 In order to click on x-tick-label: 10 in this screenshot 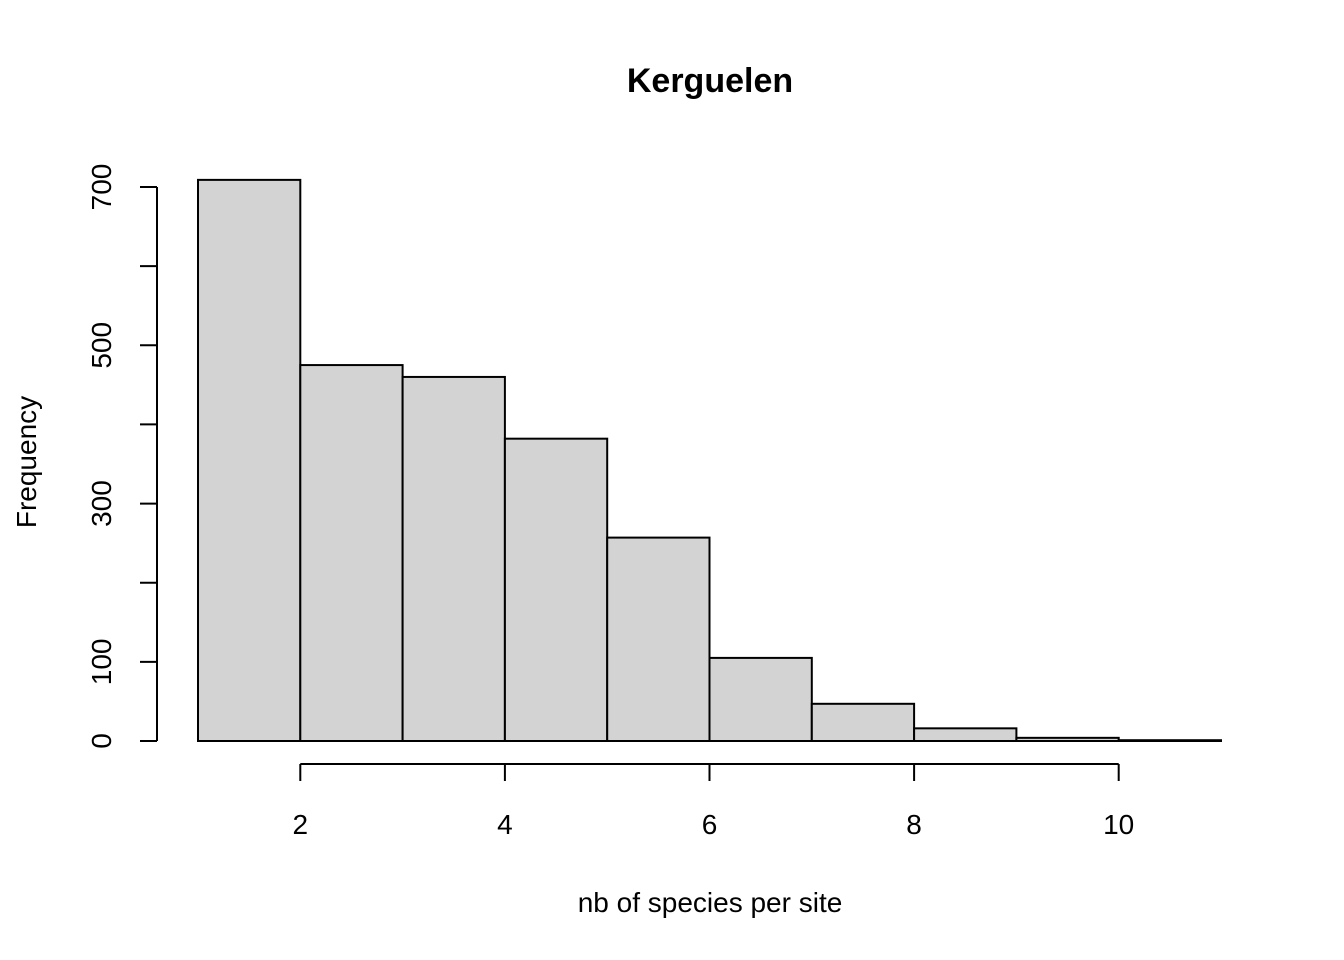, I will do `click(1118, 824)`.